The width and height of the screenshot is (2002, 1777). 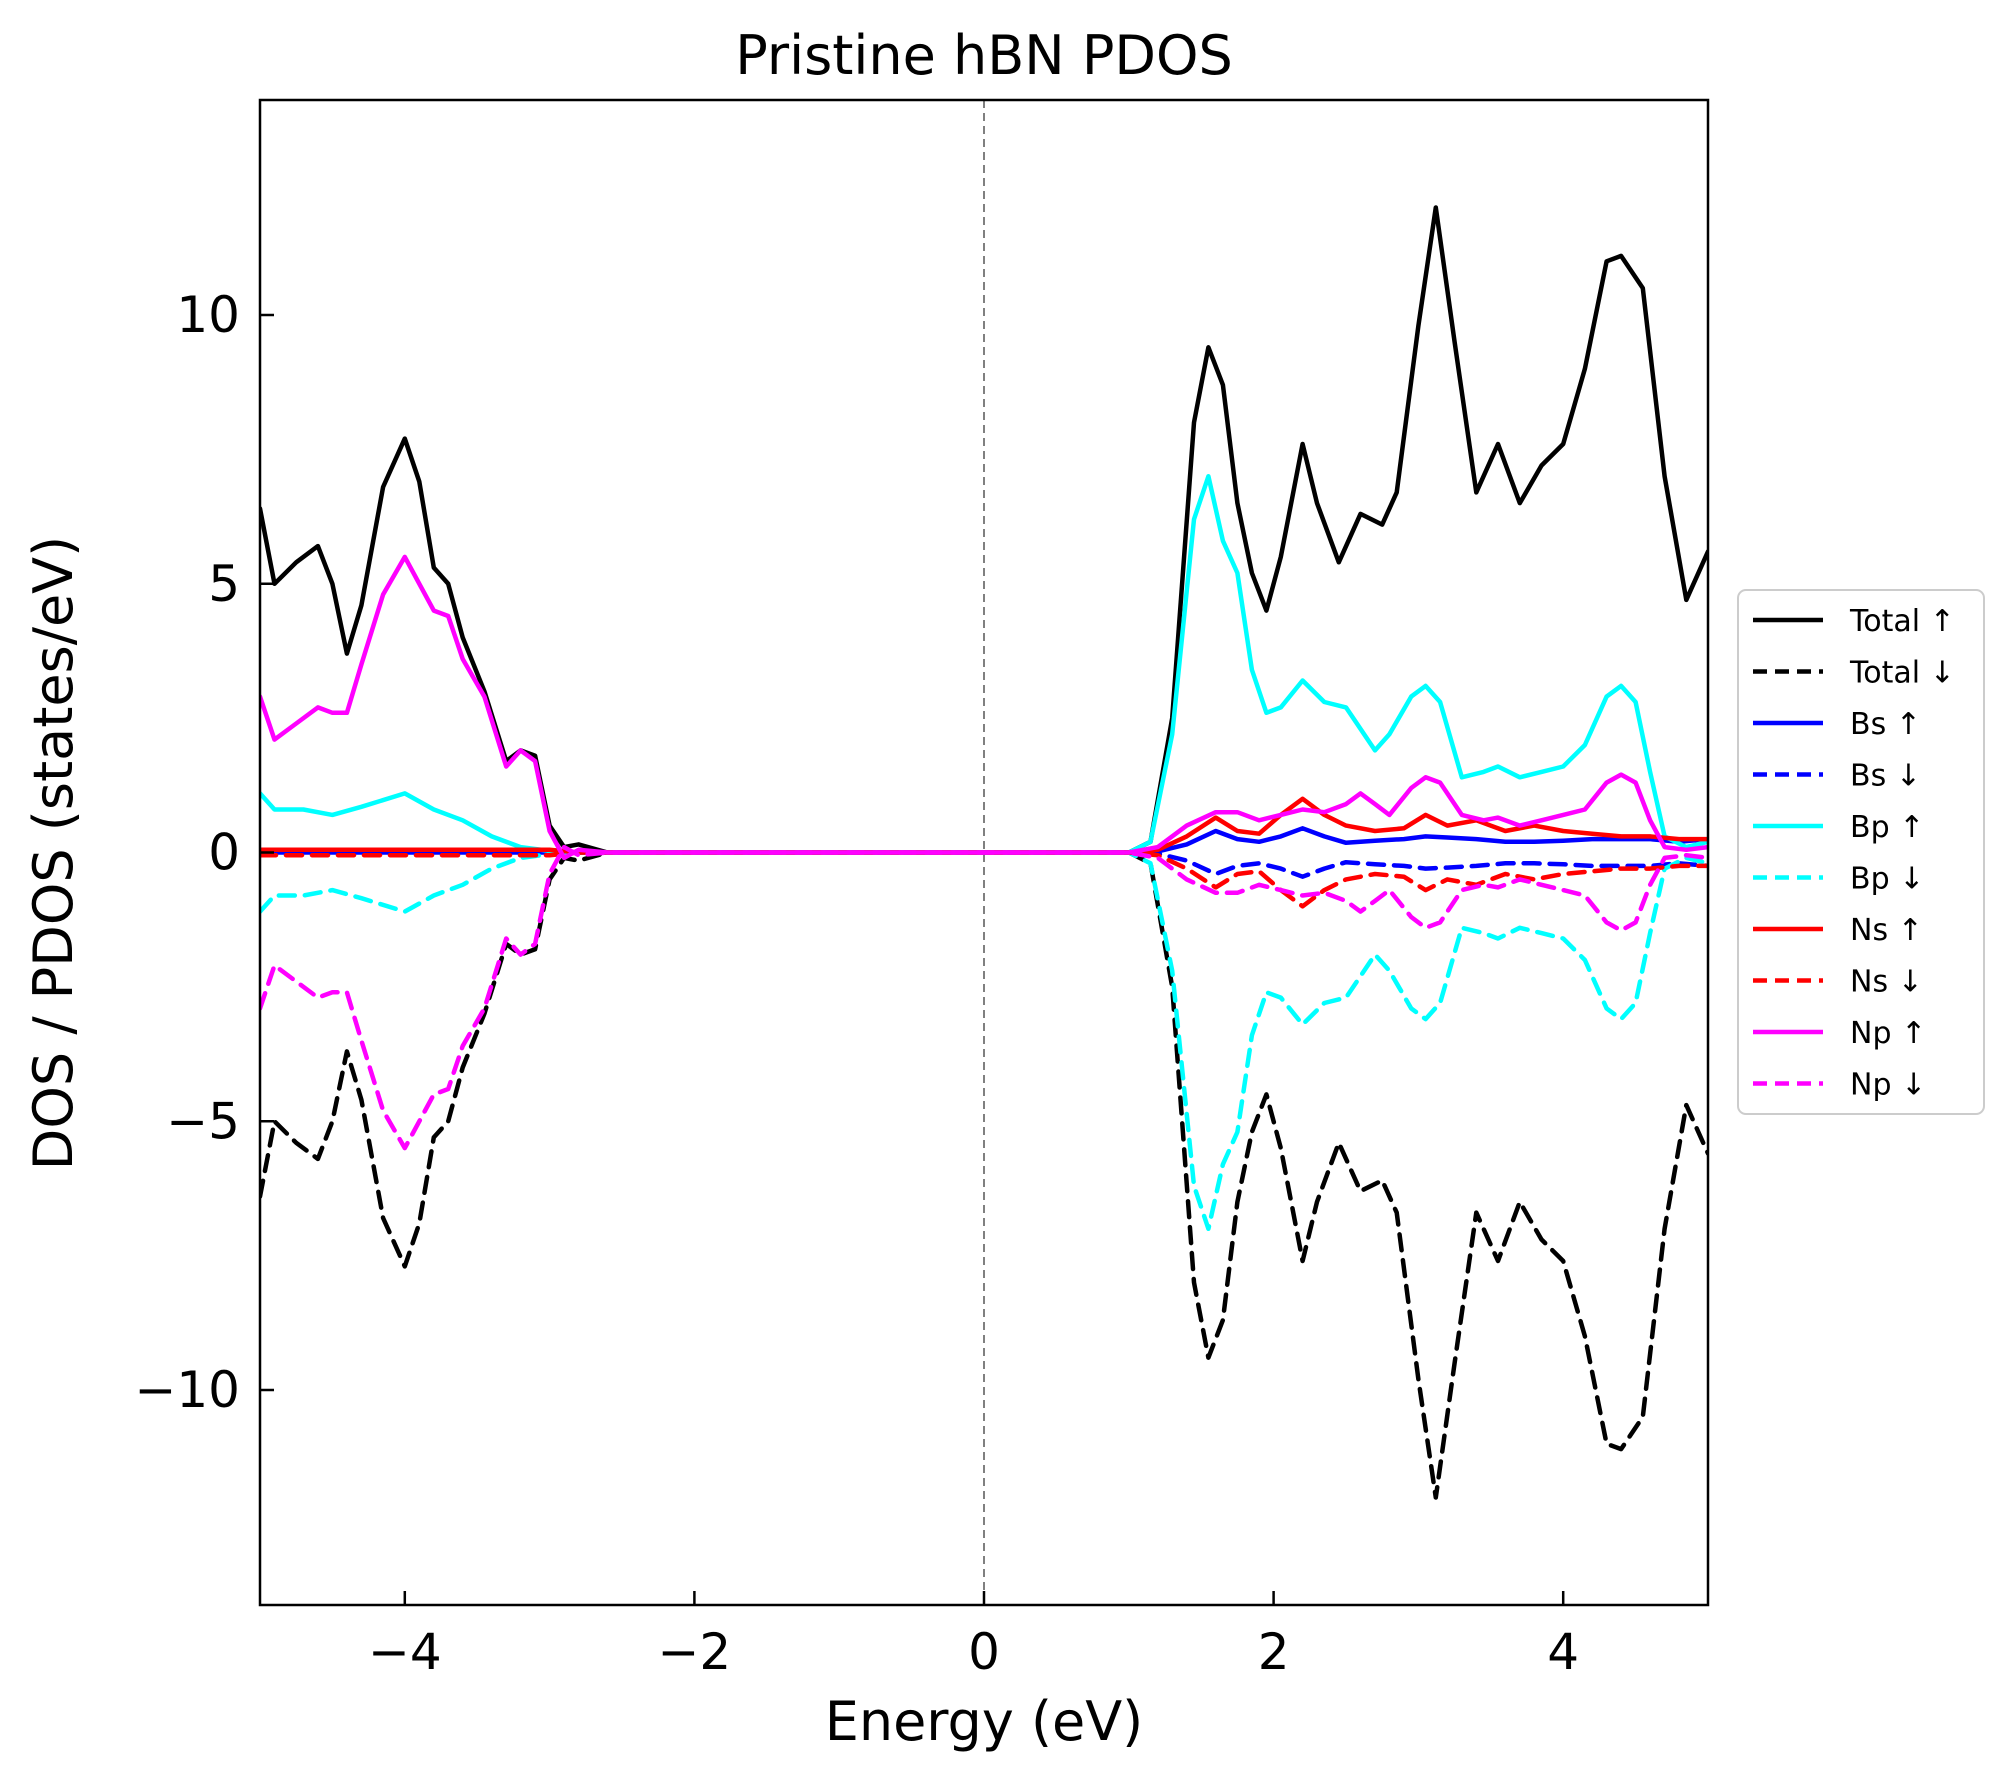 I want to click on x-tick-label: −2, so click(x=695, y=1652).